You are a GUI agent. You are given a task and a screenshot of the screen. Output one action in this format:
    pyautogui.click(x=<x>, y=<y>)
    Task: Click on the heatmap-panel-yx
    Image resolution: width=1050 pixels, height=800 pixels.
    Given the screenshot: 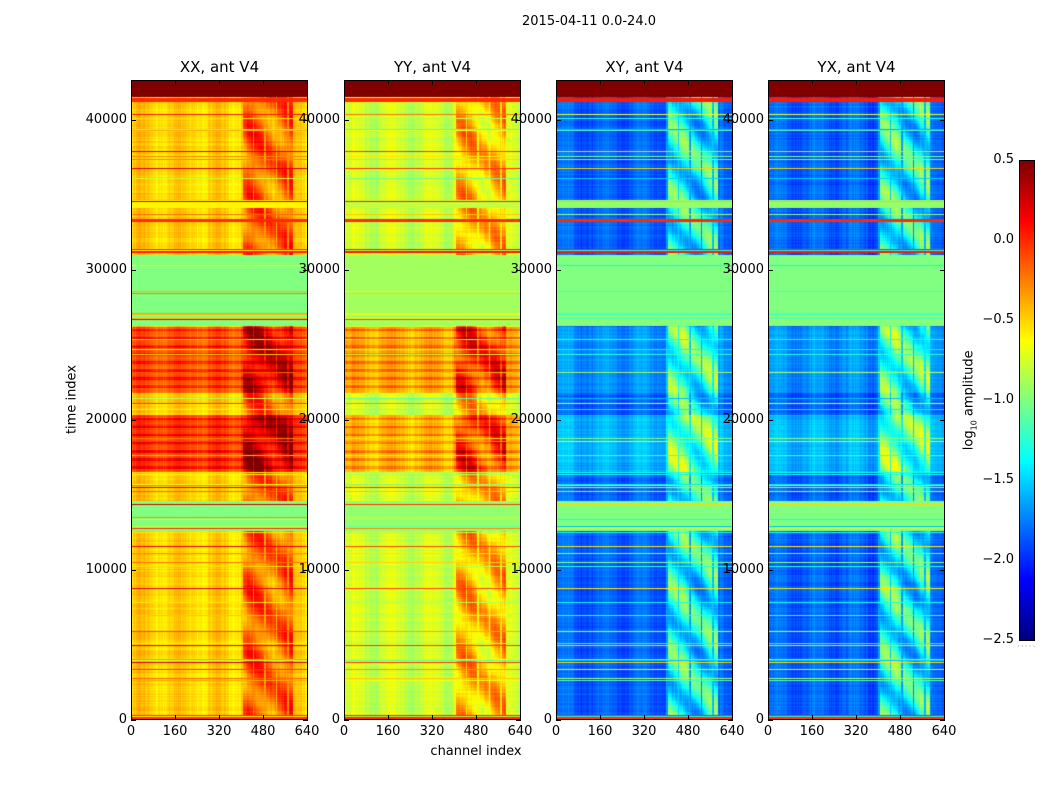 What is the action you would take?
    pyautogui.click(x=856, y=400)
    